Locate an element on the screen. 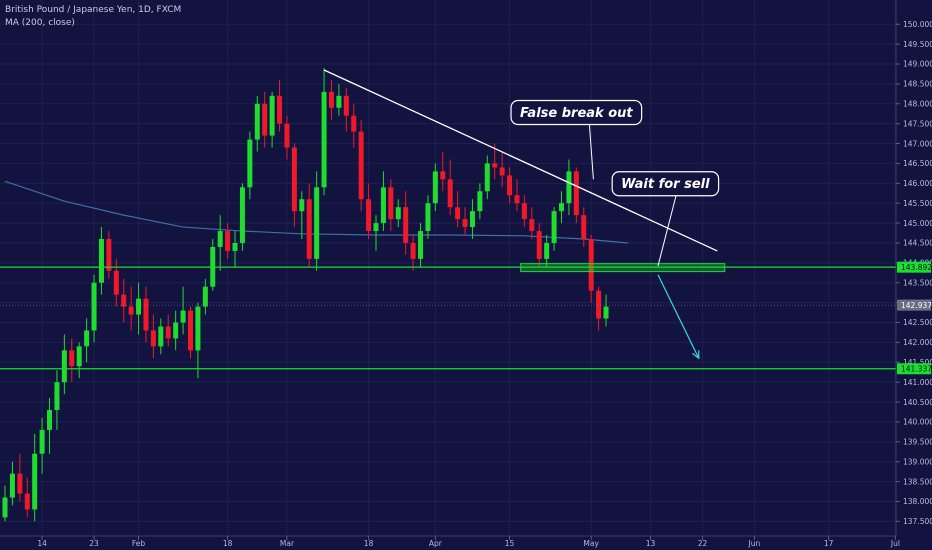 Image resolution: width=932 pixels, height=550 pixels. y-tick-label-137.500: 137.500 is located at coordinates (917, 521).